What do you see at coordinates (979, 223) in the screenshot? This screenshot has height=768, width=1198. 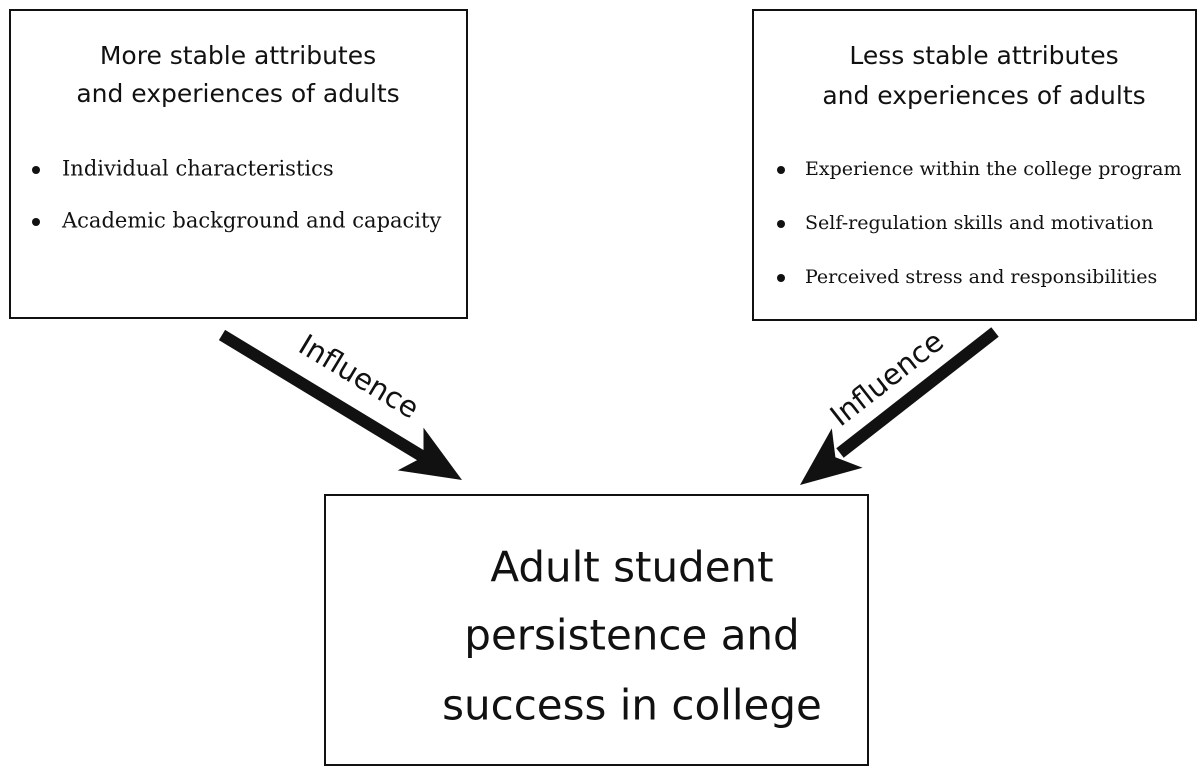 I see `node-item: Self-regulation skills and motivation` at bounding box center [979, 223].